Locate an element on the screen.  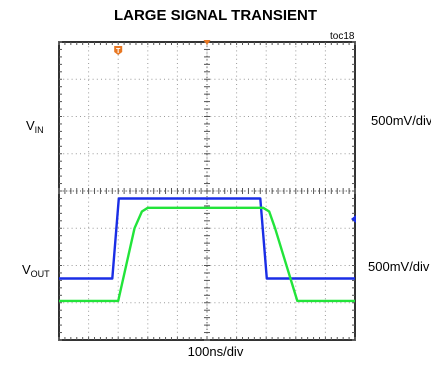
trigger-marker-label: T is located at coordinates (118, 51).